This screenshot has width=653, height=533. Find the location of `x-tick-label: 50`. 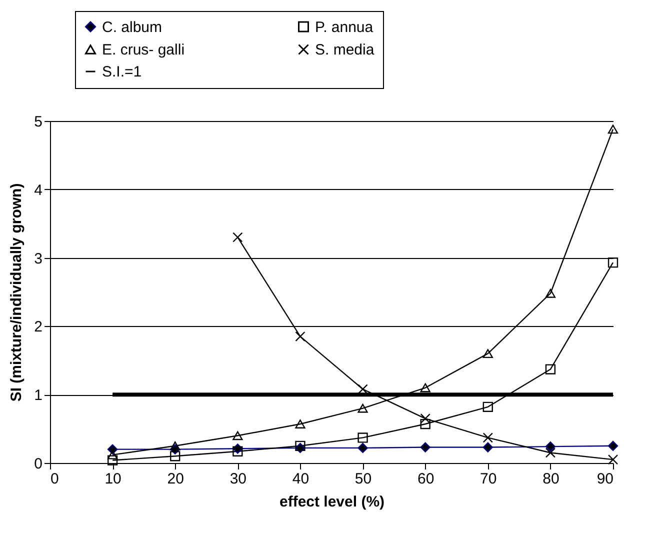

x-tick-label: 50 is located at coordinates (363, 479).